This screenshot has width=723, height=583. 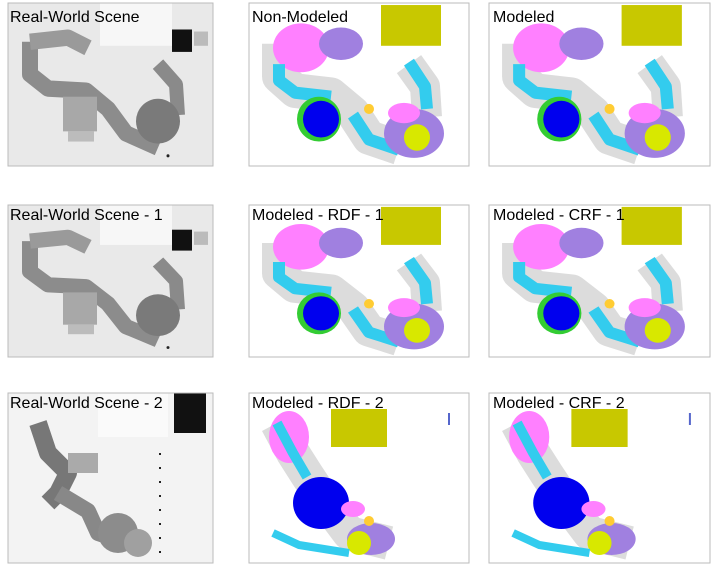 I want to click on panel-label: Real-World Scene, so click(x=75, y=17).